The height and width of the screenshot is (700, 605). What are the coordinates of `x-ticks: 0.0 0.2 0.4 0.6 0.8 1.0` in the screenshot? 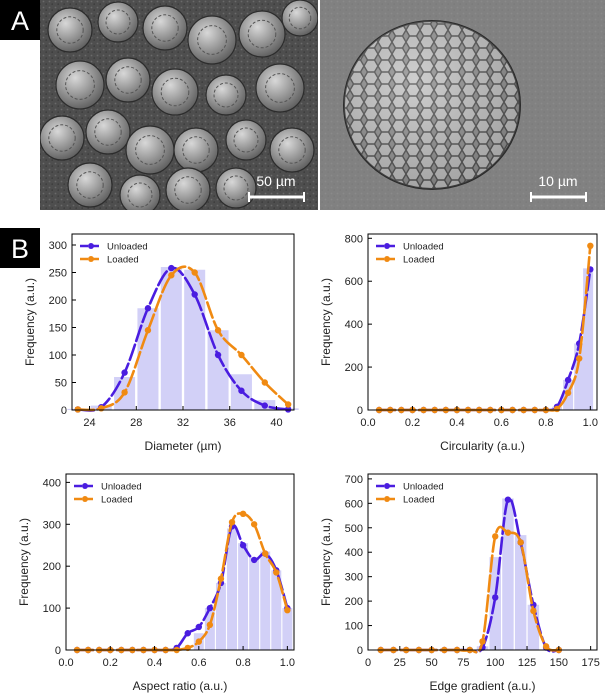 It's located at (176, 657).